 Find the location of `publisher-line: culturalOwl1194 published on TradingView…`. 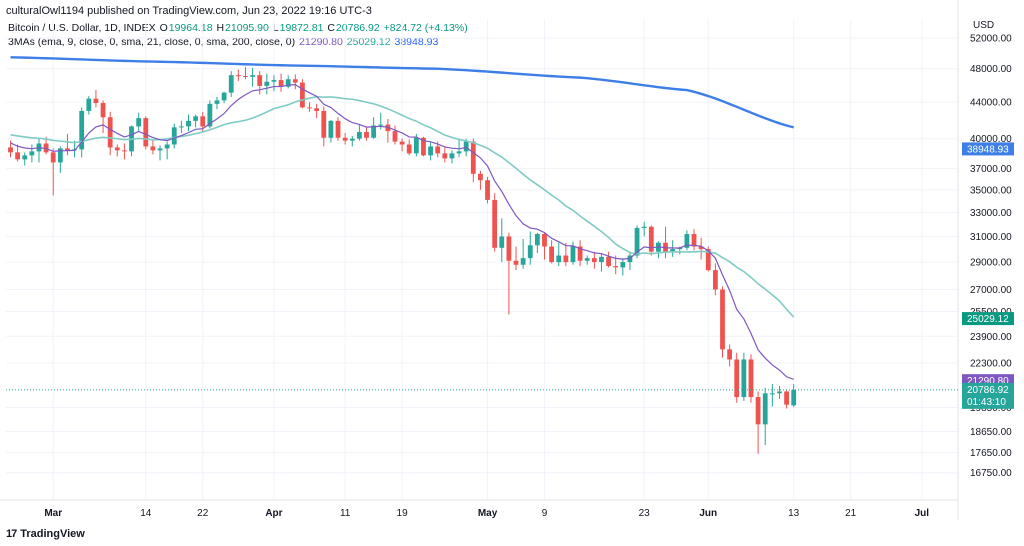

publisher-line: culturalOwl1194 published on TradingView… is located at coordinates (189, 11).